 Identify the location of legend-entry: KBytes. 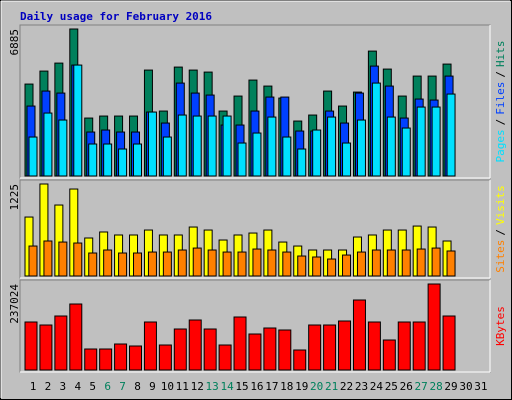
(500, 326).